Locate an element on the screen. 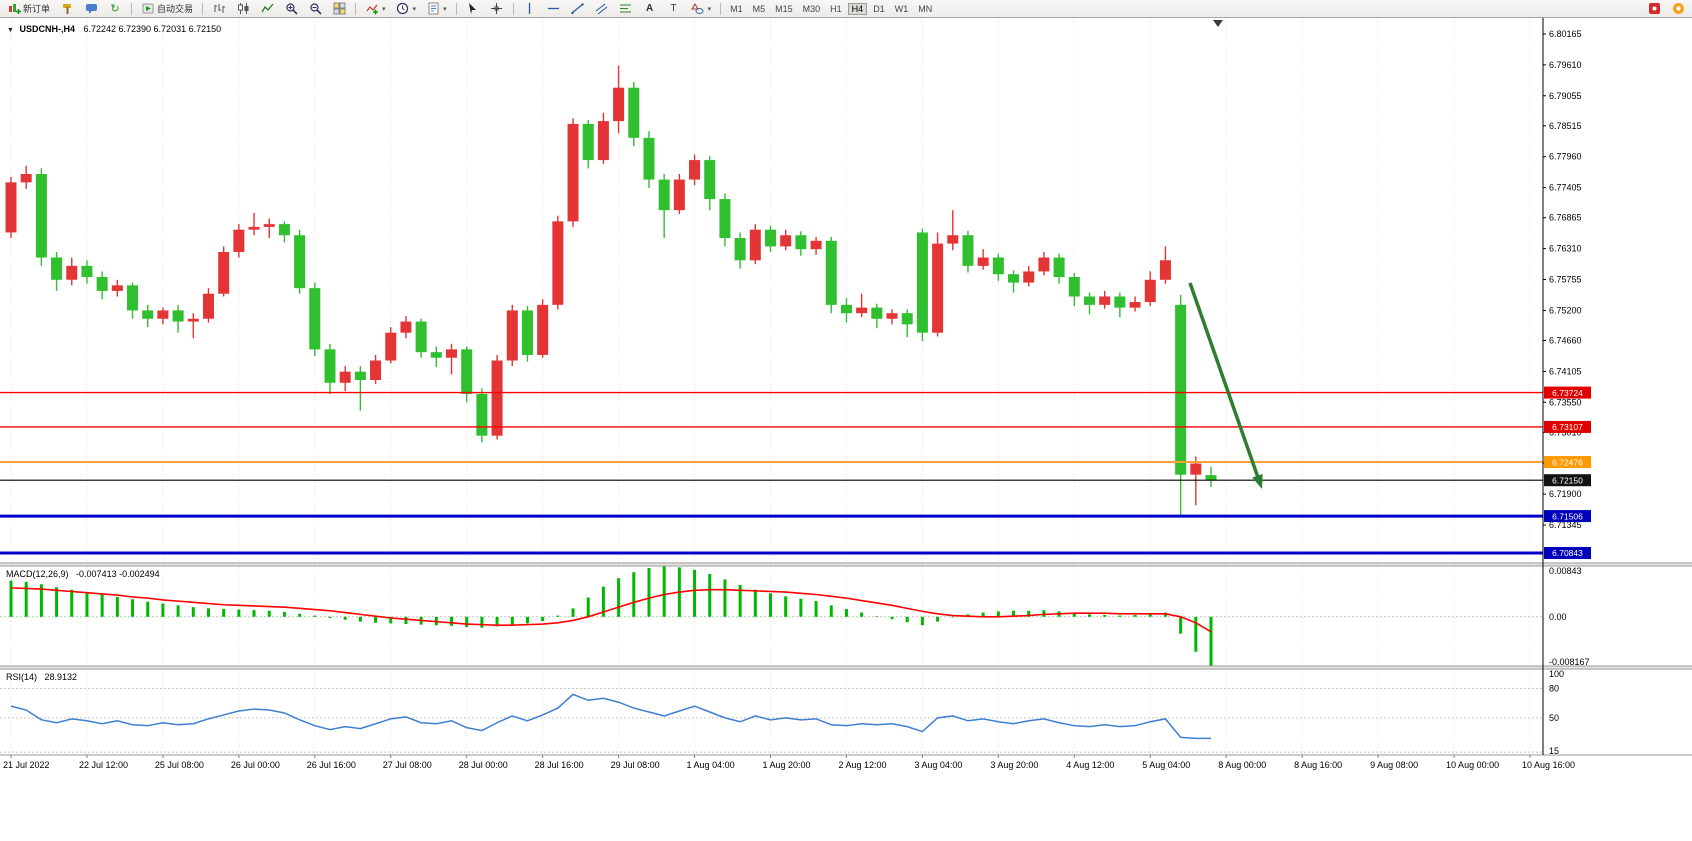 The image size is (1692, 841). new-order-icon is located at coordinates (14, 9).